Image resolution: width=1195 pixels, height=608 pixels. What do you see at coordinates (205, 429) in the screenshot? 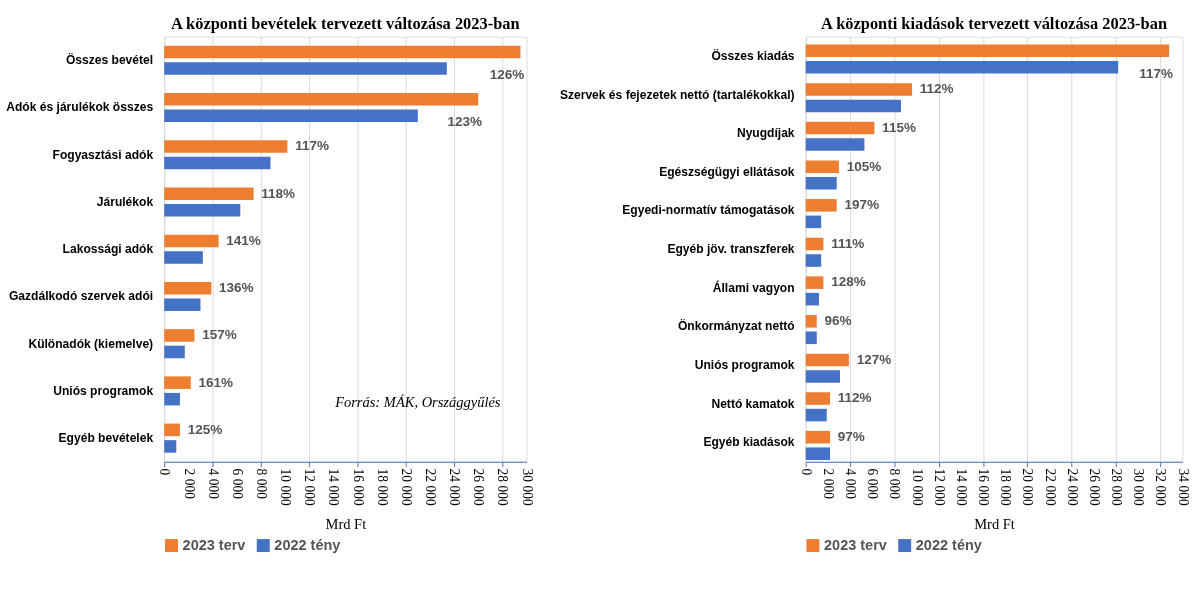
I see `annotation: 125%` at bounding box center [205, 429].